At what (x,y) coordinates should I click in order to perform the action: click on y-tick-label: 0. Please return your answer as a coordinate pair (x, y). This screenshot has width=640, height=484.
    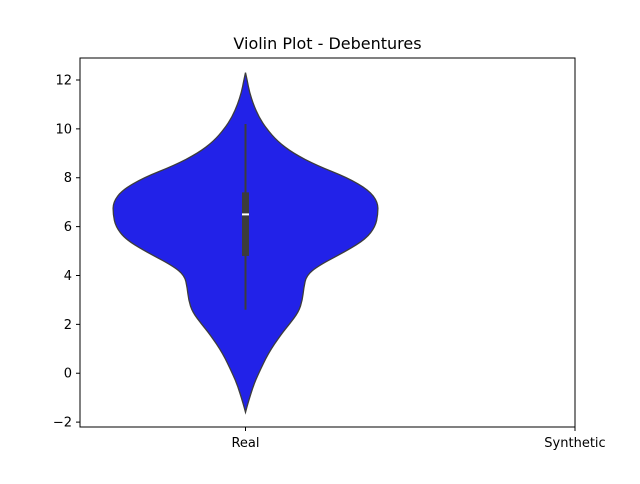
    Looking at the image, I should click on (68, 374).